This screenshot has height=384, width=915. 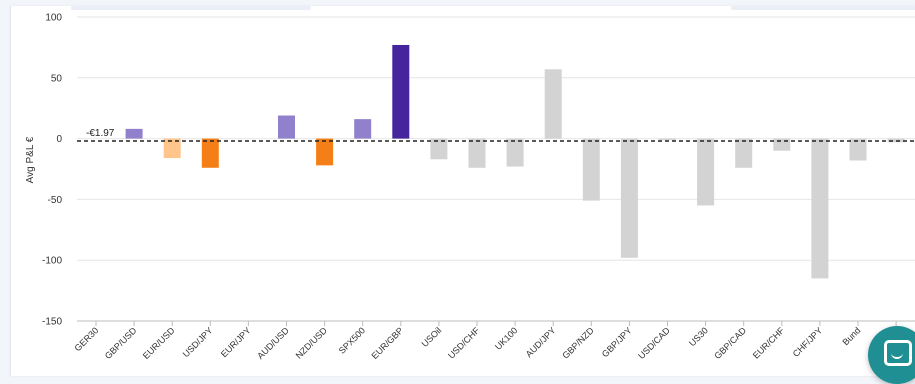 What do you see at coordinates (464, 343) in the screenshot?
I see `x-tick-label: USD/CHF` at bounding box center [464, 343].